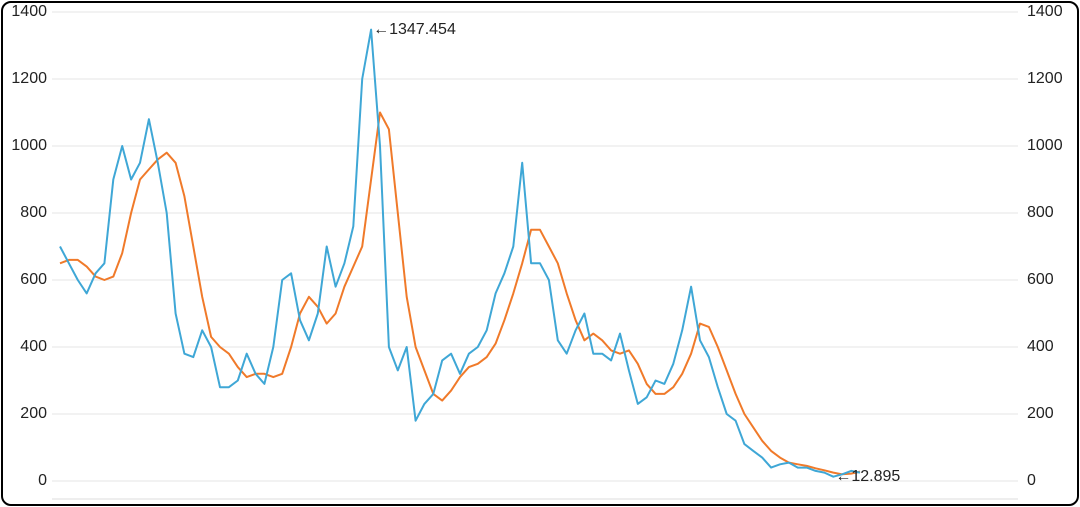 The image size is (1080, 507). I want to click on y-tick-label: 1200, so click(29, 78).